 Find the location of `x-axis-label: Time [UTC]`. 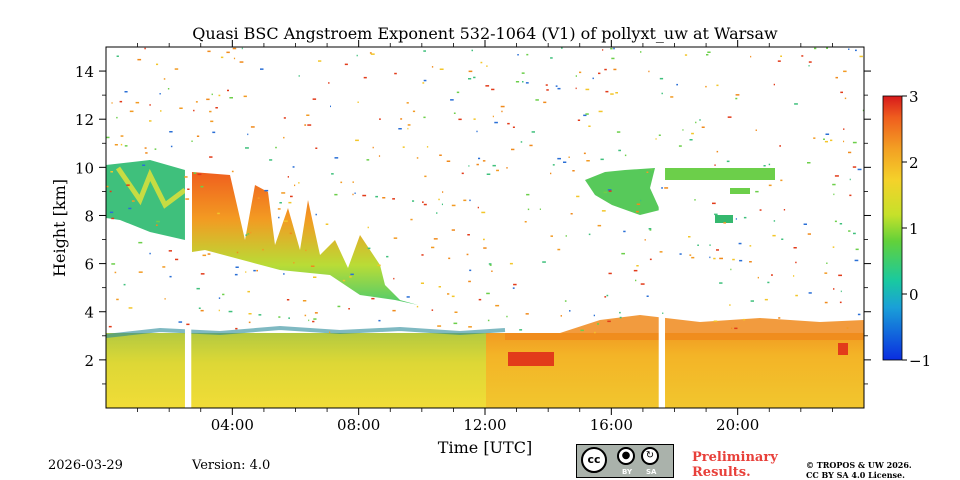

x-axis-label: Time [UTC] is located at coordinates (485, 447).